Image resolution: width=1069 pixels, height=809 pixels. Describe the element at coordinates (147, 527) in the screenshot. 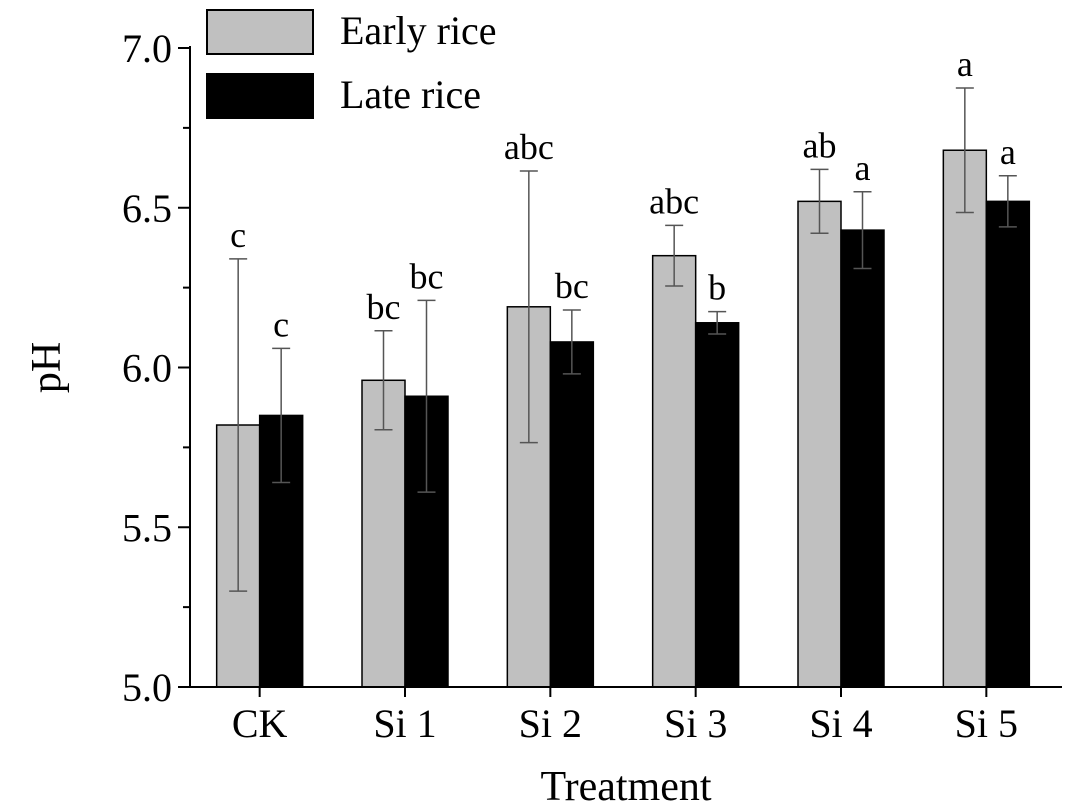

I see `y-tick-label: 5.5` at that location.